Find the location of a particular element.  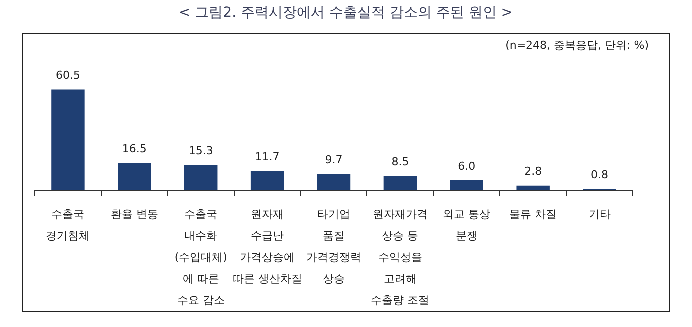

x-tick-label: 원자재 수급난 가격상승에 따른 생산차질 is located at coordinates (267, 247).